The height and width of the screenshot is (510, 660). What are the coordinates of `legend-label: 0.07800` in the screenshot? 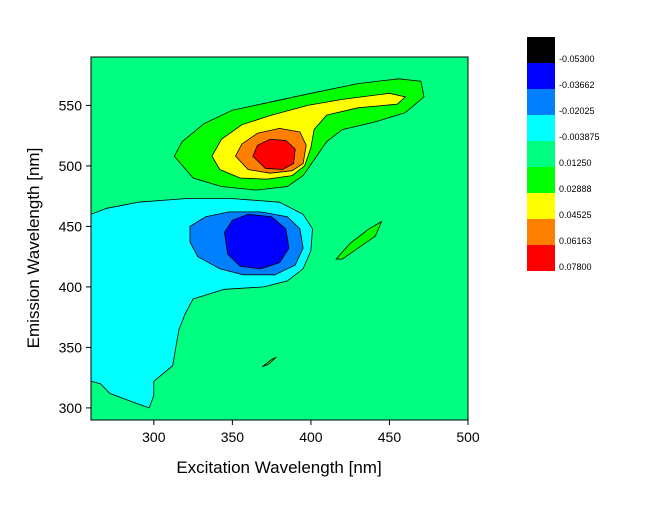 It's located at (575, 267).